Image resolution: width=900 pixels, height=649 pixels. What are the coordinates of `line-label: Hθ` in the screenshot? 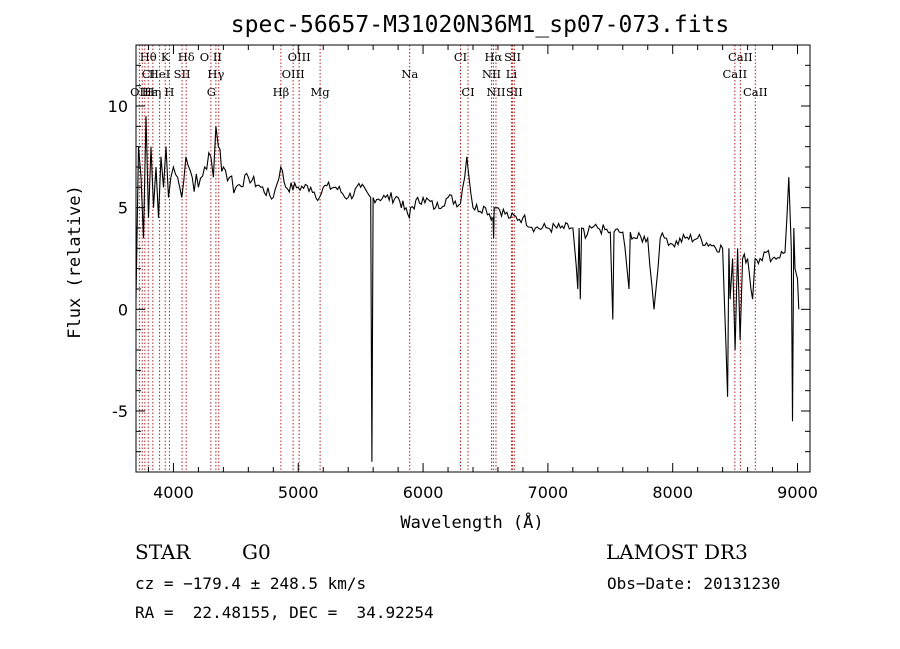 It's located at (148, 57).